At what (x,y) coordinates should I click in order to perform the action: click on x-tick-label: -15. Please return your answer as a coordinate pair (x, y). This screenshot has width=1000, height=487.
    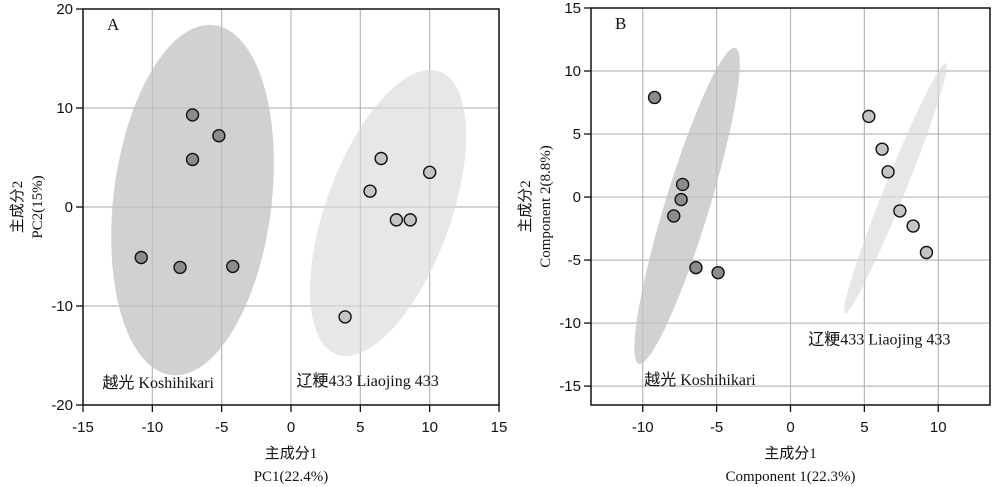
    Looking at the image, I should click on (83, 427).